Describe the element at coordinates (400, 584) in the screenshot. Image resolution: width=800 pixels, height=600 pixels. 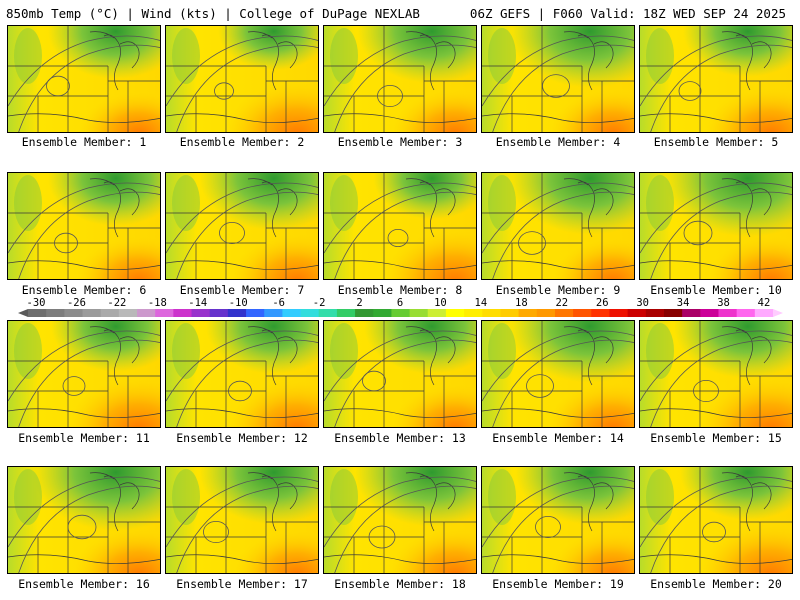
I see `ensemble-member-label: Ensemble Member: 18` at that location.